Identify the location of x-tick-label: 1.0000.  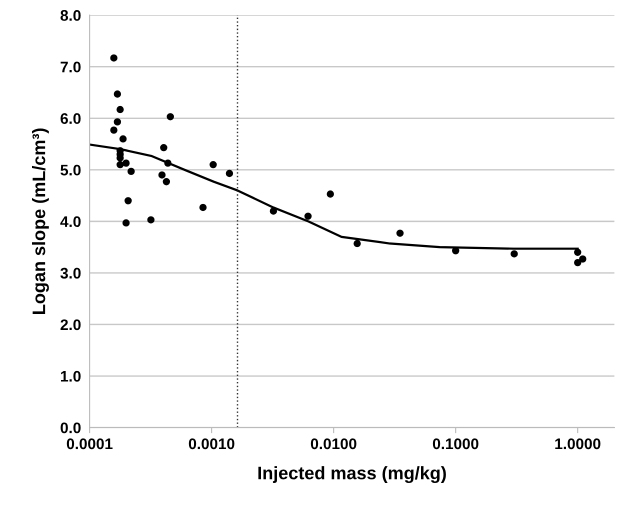
(577, 444).